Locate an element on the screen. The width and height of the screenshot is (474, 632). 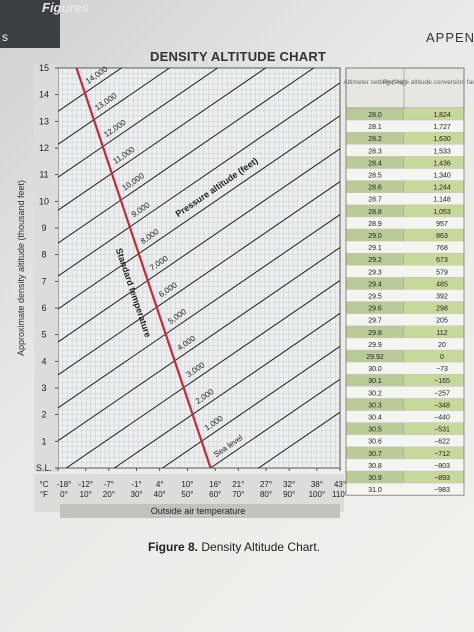
chart-title: DENSITY ALTITUDE CHART is located at coordinates (238, 56).